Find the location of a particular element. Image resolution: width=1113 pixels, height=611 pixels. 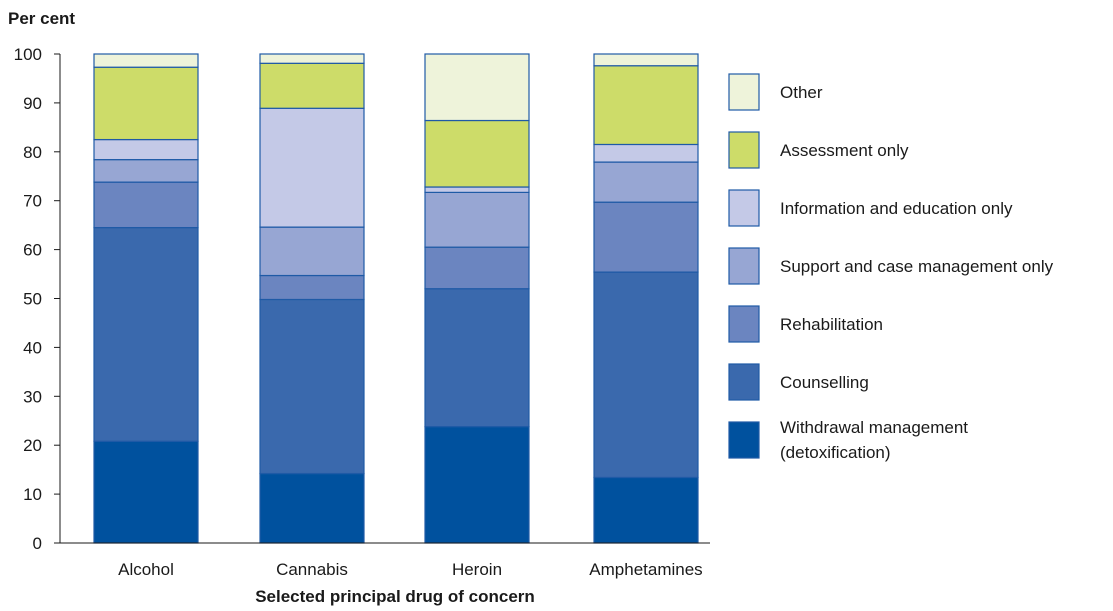

y-tick-label: 60 is located at coordinates (32, 250).